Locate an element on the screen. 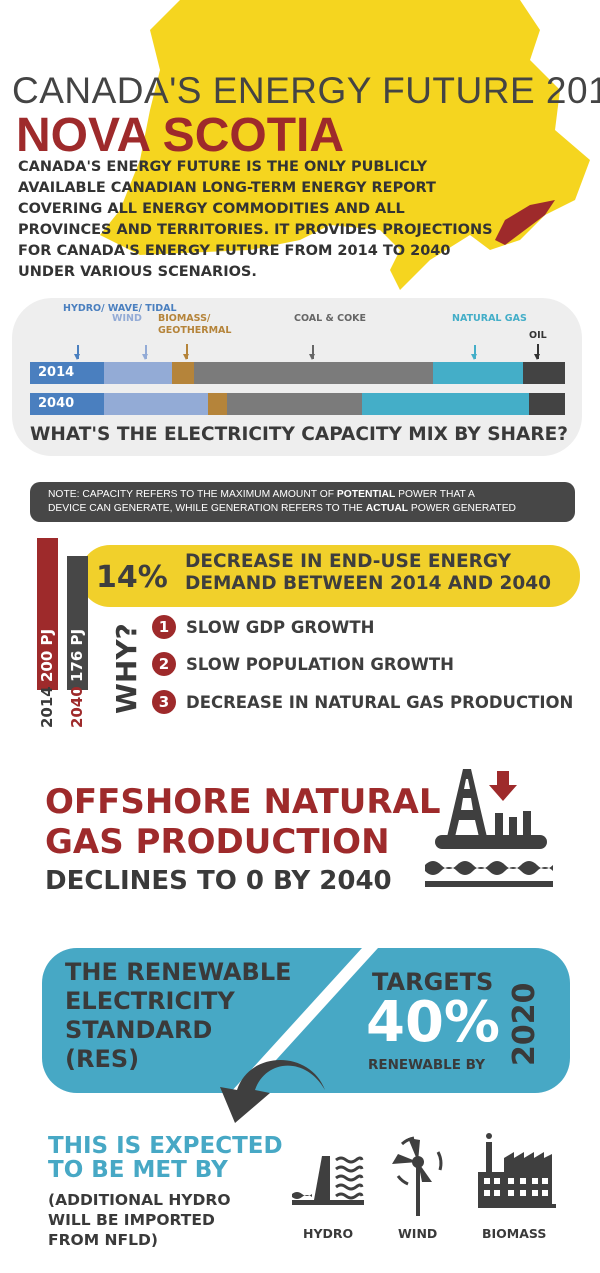  legend-coal: COAL & COKE is located at coordinates (330, 318).